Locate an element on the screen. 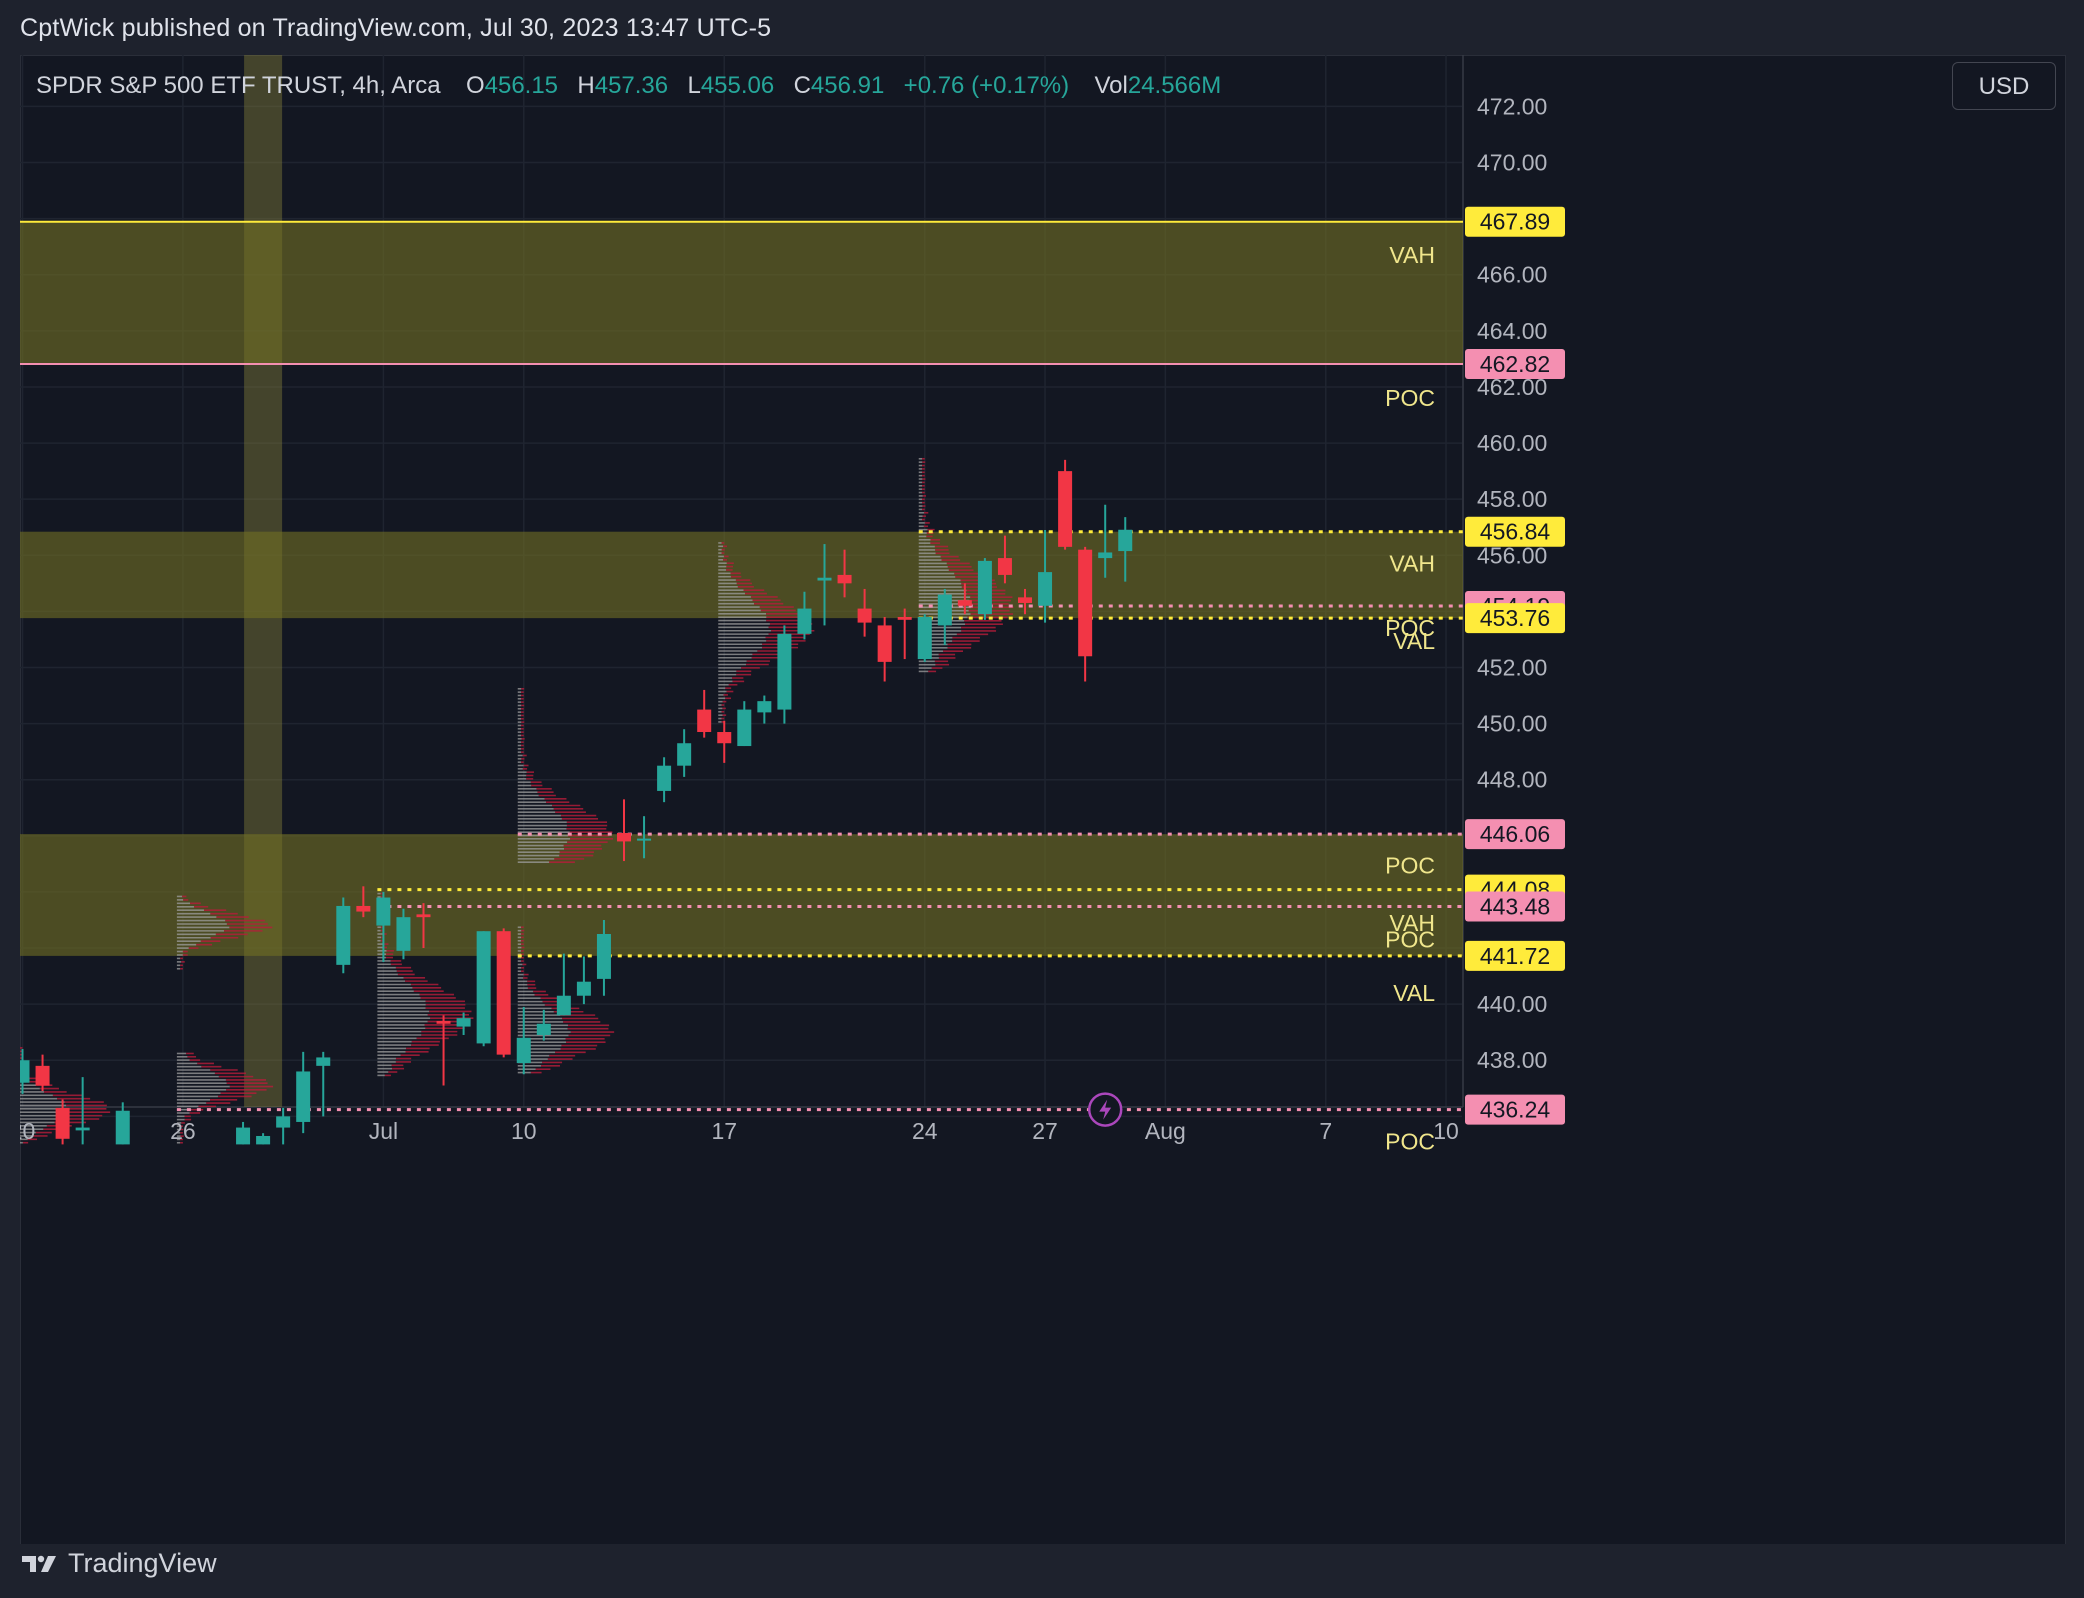  time-axis: 20 26 Jul 10 17 24 27 Aug 7 10 is located at coordinates (739, 1131).